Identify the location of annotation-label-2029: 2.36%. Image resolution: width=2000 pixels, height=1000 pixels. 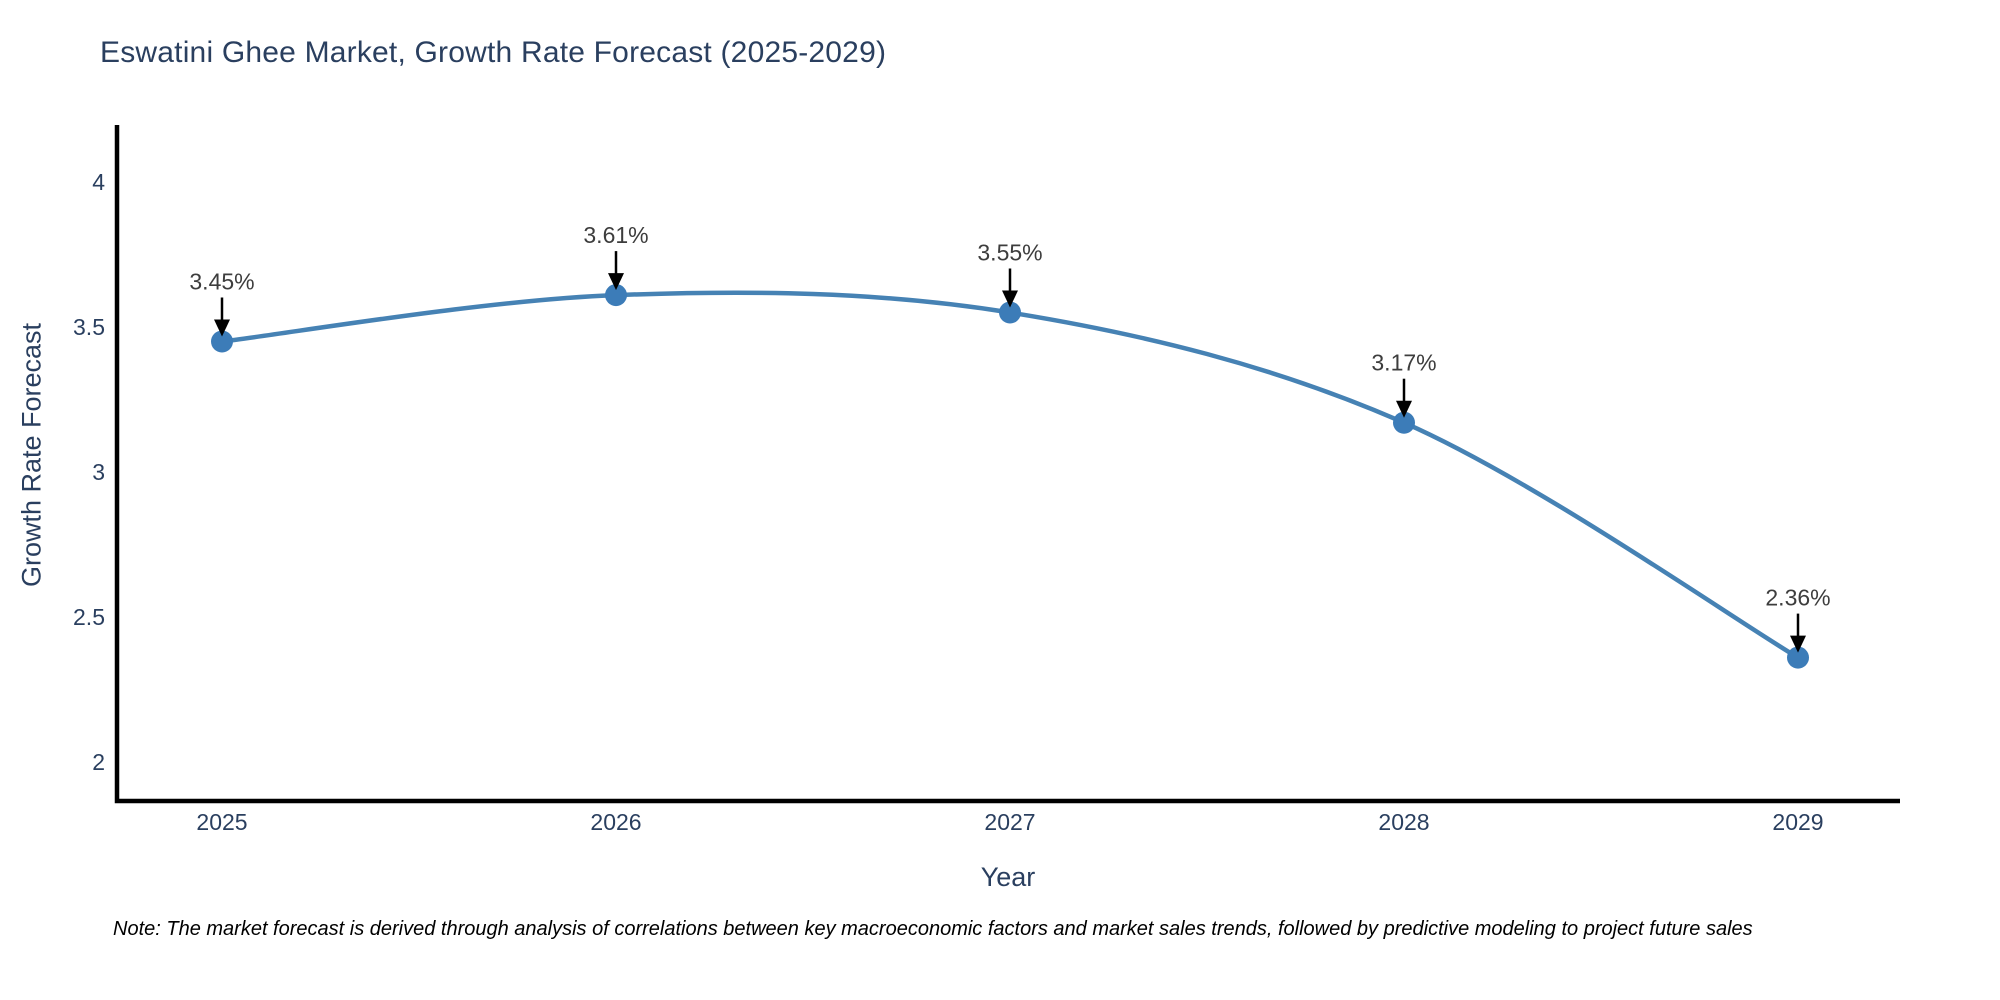
(1797, 598).